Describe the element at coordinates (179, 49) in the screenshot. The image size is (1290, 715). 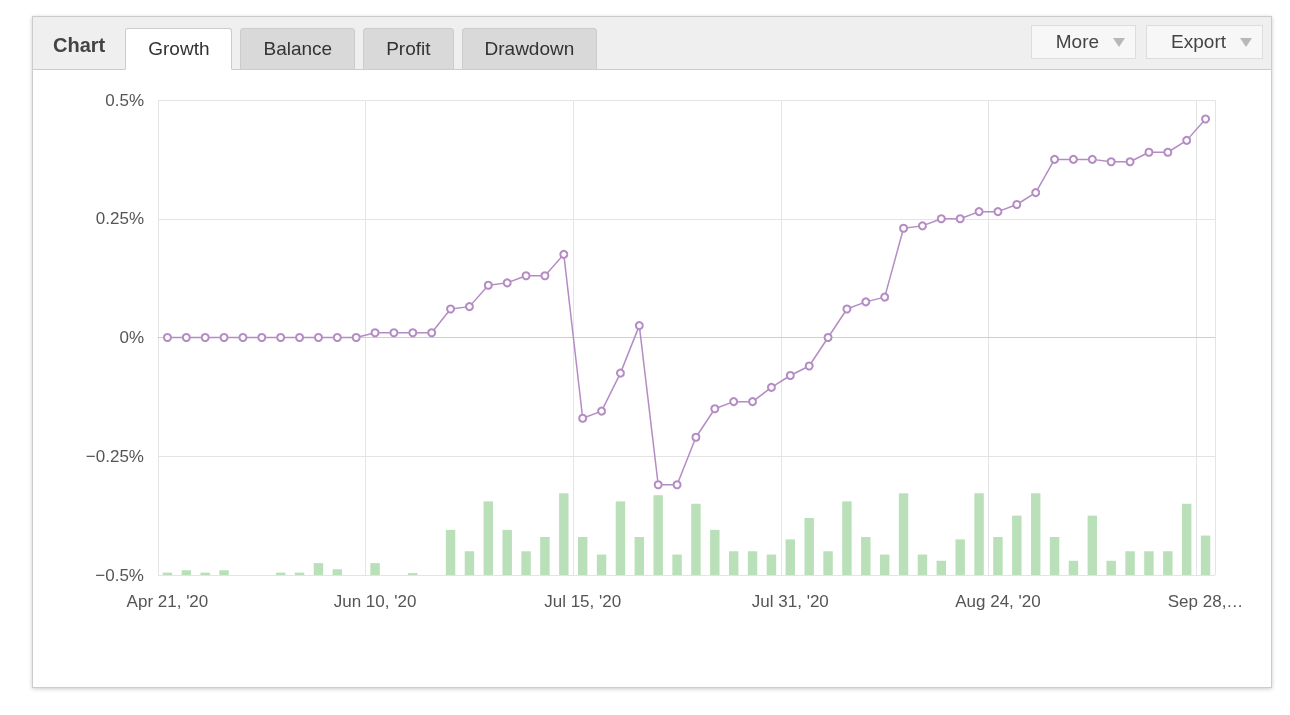
I see `text: Growth` at that location.